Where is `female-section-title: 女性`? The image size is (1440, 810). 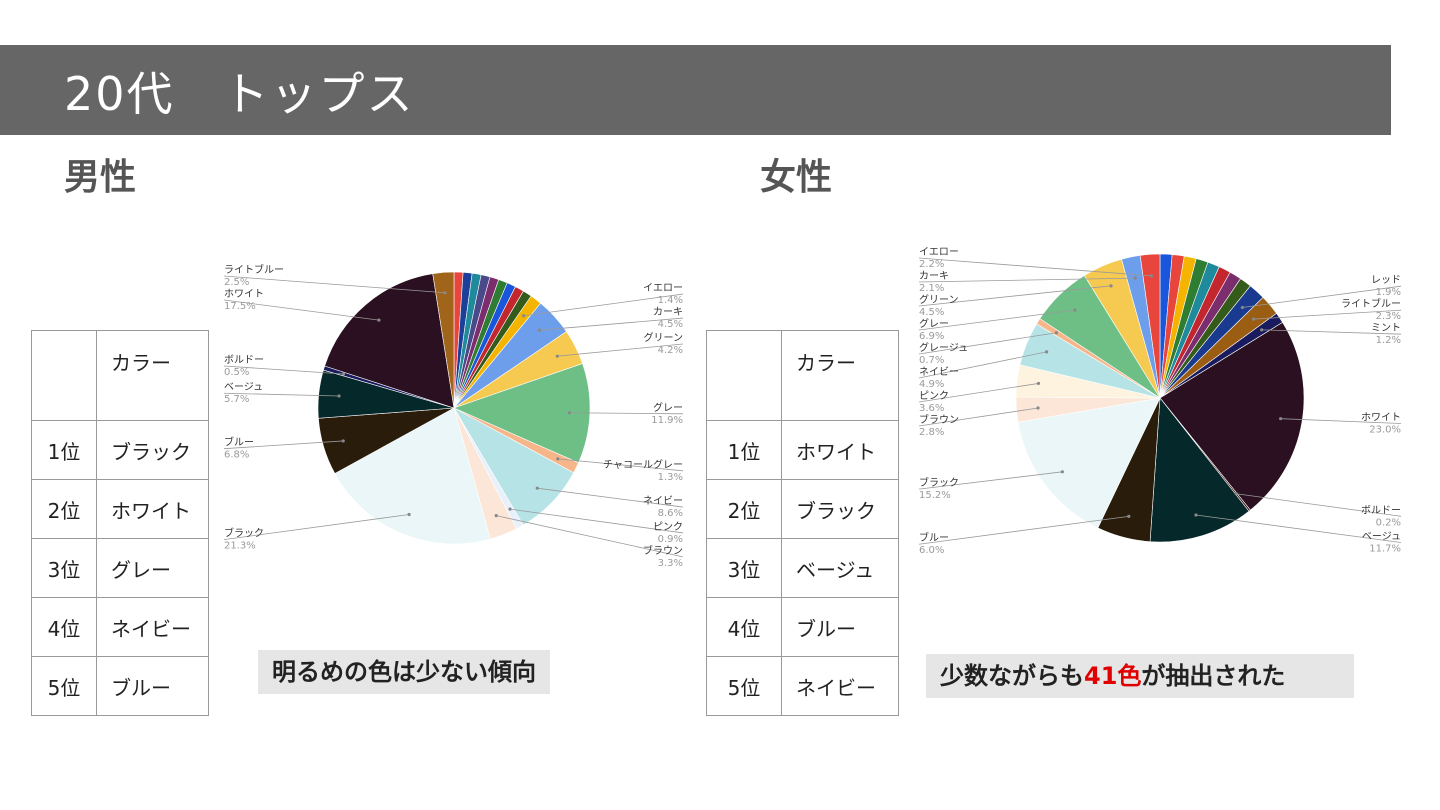 female-section-title: 女性 is located at coordinates (796, 177).